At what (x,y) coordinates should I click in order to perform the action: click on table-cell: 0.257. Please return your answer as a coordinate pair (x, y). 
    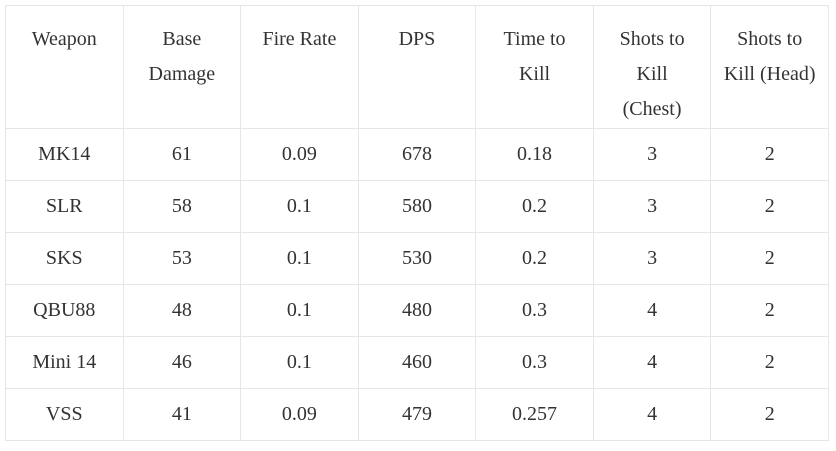
    Looking at the image, I should click on (534, 414).